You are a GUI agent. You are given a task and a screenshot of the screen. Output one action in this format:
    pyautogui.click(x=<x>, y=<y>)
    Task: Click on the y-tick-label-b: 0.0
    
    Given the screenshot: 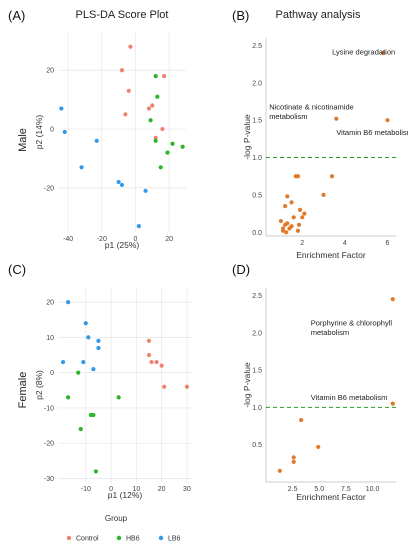 What is the action you would take?
    pyautogui.click(x=257, y=233)
    